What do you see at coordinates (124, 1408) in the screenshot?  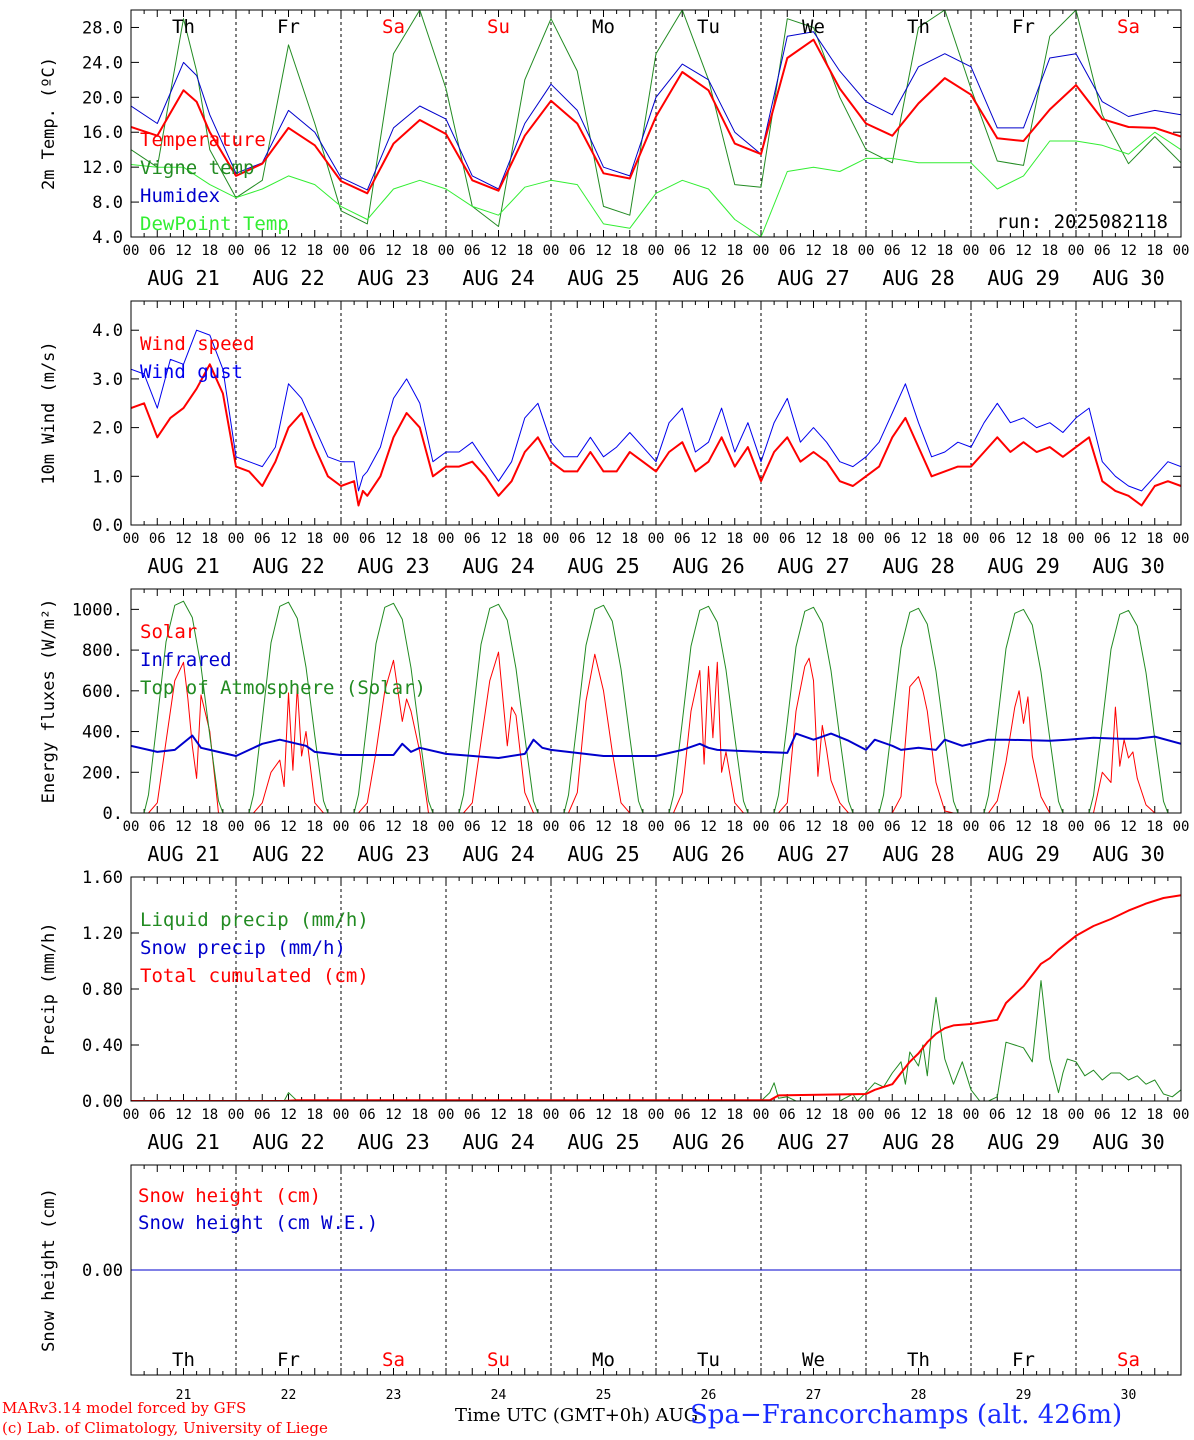 I see `footer-model-credit: MARv3.14 model forced by GFS` at bounding box center [124, 1408].